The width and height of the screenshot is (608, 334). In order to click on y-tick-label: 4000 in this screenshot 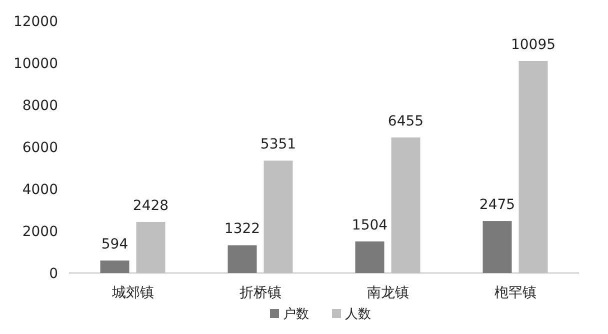, I will do `click(40, 190)`.